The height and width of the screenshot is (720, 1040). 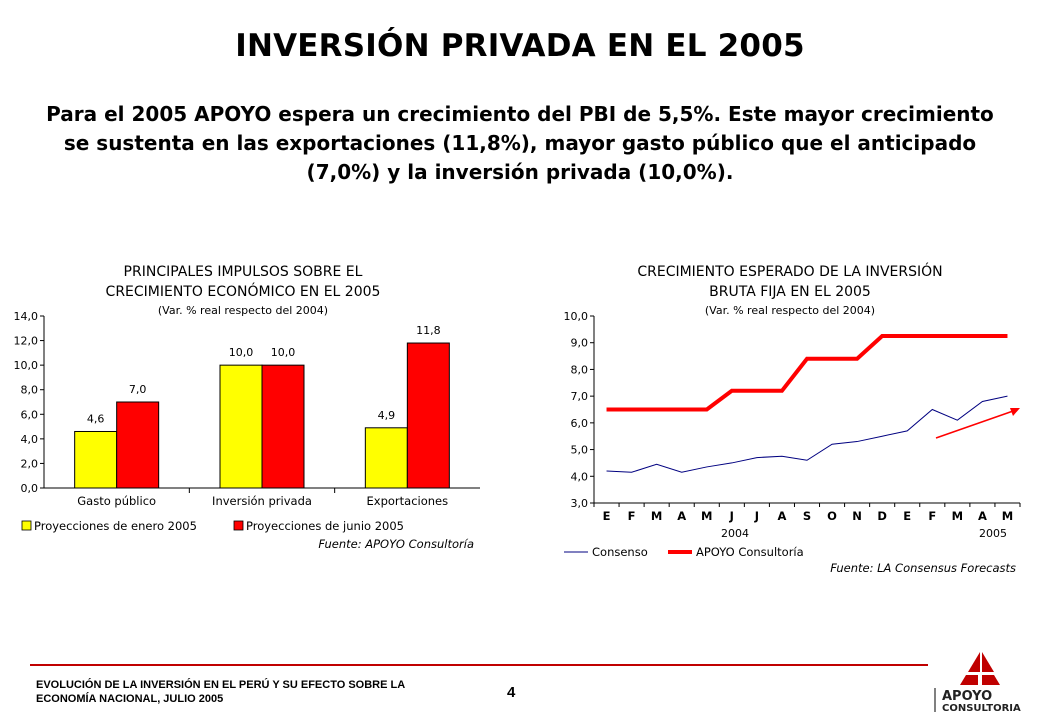 What do you see at coordinates (857, 516) in the screenshot?
I see `x-month-label: N` at bounding box center [857, 516].